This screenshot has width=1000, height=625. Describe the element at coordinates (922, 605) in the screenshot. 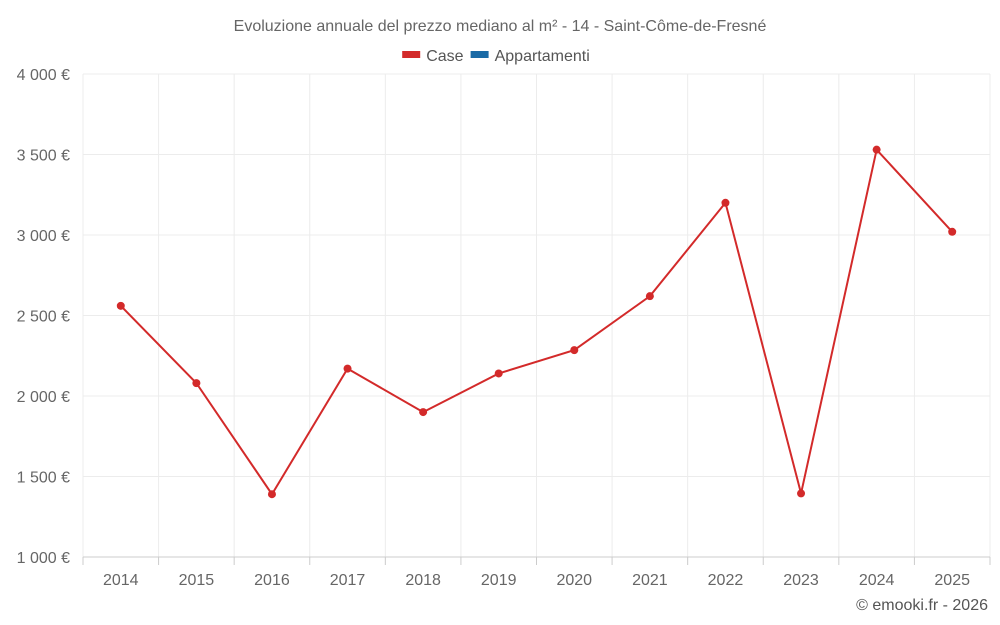

I see `credit: © emooki.fr - 2026` at that location.